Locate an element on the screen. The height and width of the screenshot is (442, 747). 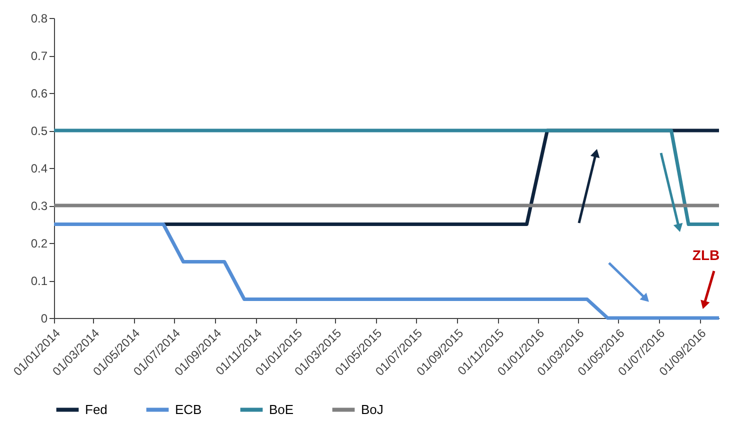
legend-label: ECB is located at coordinates (188, 409).